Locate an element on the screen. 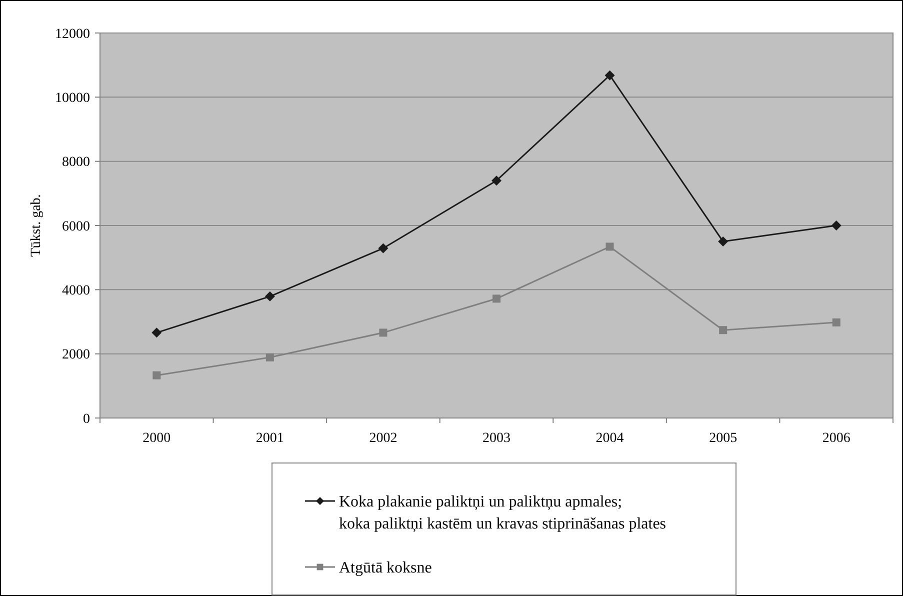 The height and width of the screenshot is (596, 903). y-tick-label: 12000 is located at coordinates (72, 34).